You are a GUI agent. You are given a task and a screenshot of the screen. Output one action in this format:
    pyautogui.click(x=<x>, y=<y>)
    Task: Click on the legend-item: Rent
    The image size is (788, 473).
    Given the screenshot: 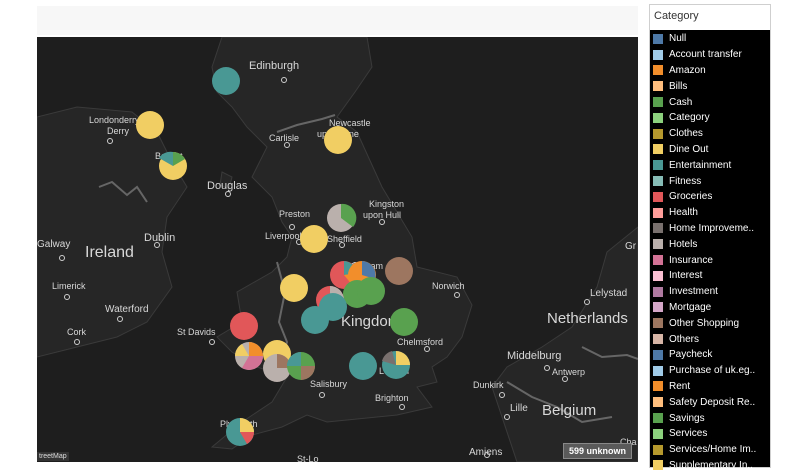 What is the action you would take?
    pyautogui.click(x=710, y=387)
    